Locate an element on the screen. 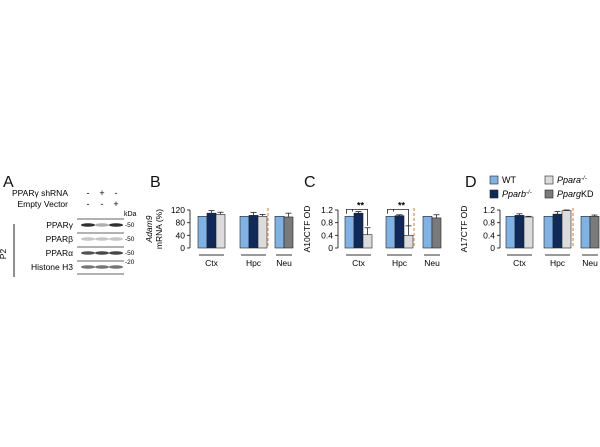 This screenshot has width=600, height=447. panel-label-a: A is located at coordinates (8, 182).